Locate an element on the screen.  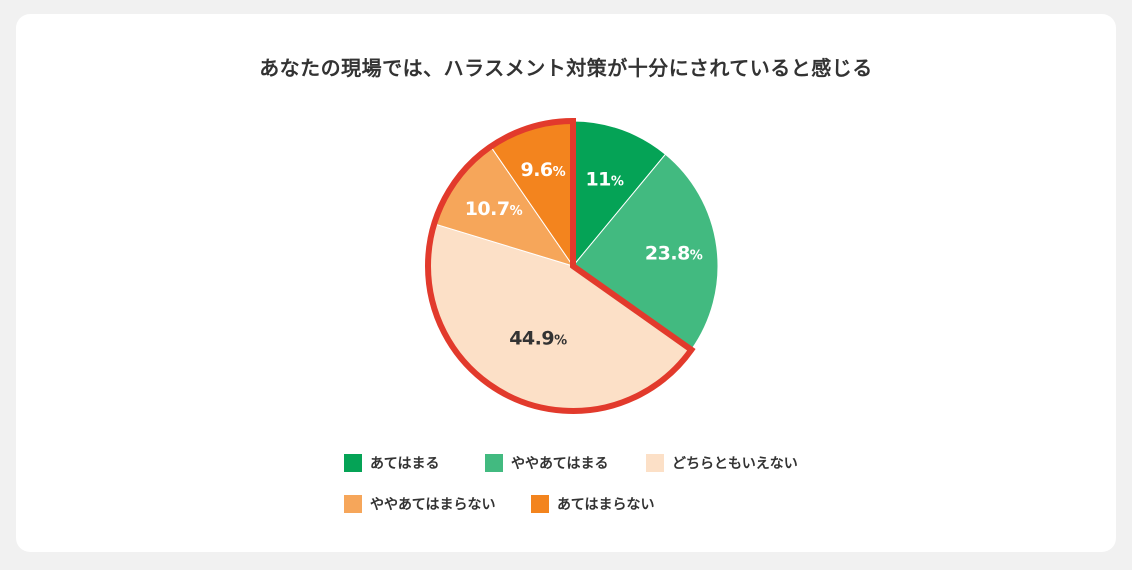
highlight-outline is located at coordinates (560, 265).